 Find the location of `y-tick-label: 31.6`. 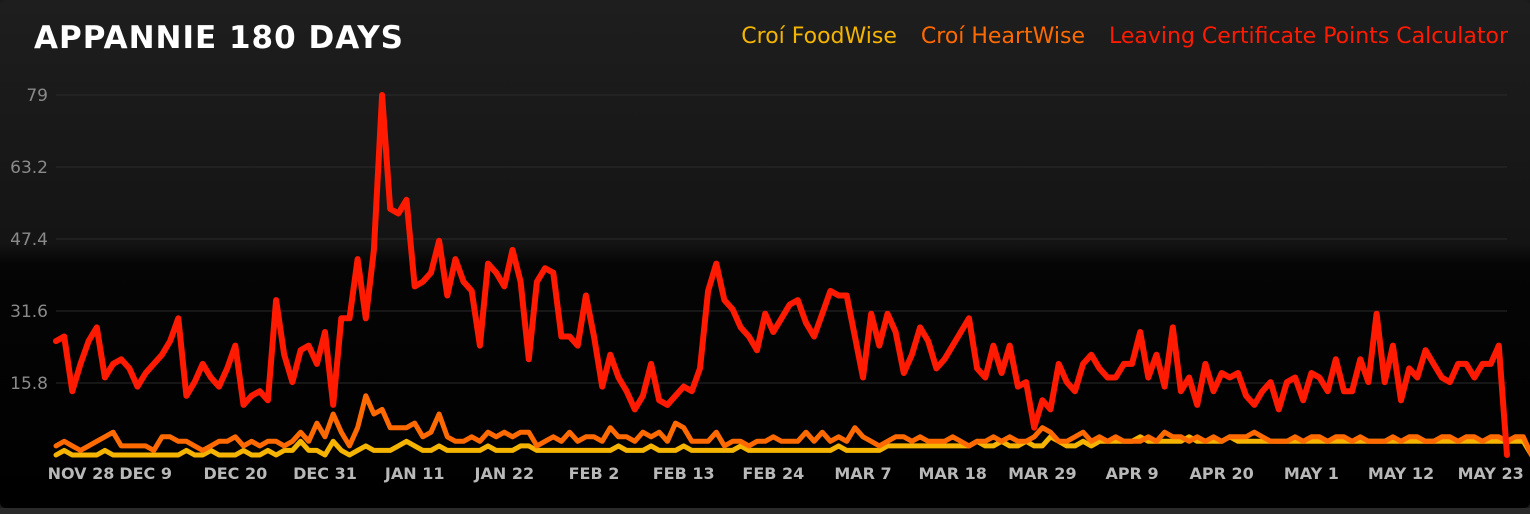

y-tick-label: 31.6 is located at coordinates (29, 312).